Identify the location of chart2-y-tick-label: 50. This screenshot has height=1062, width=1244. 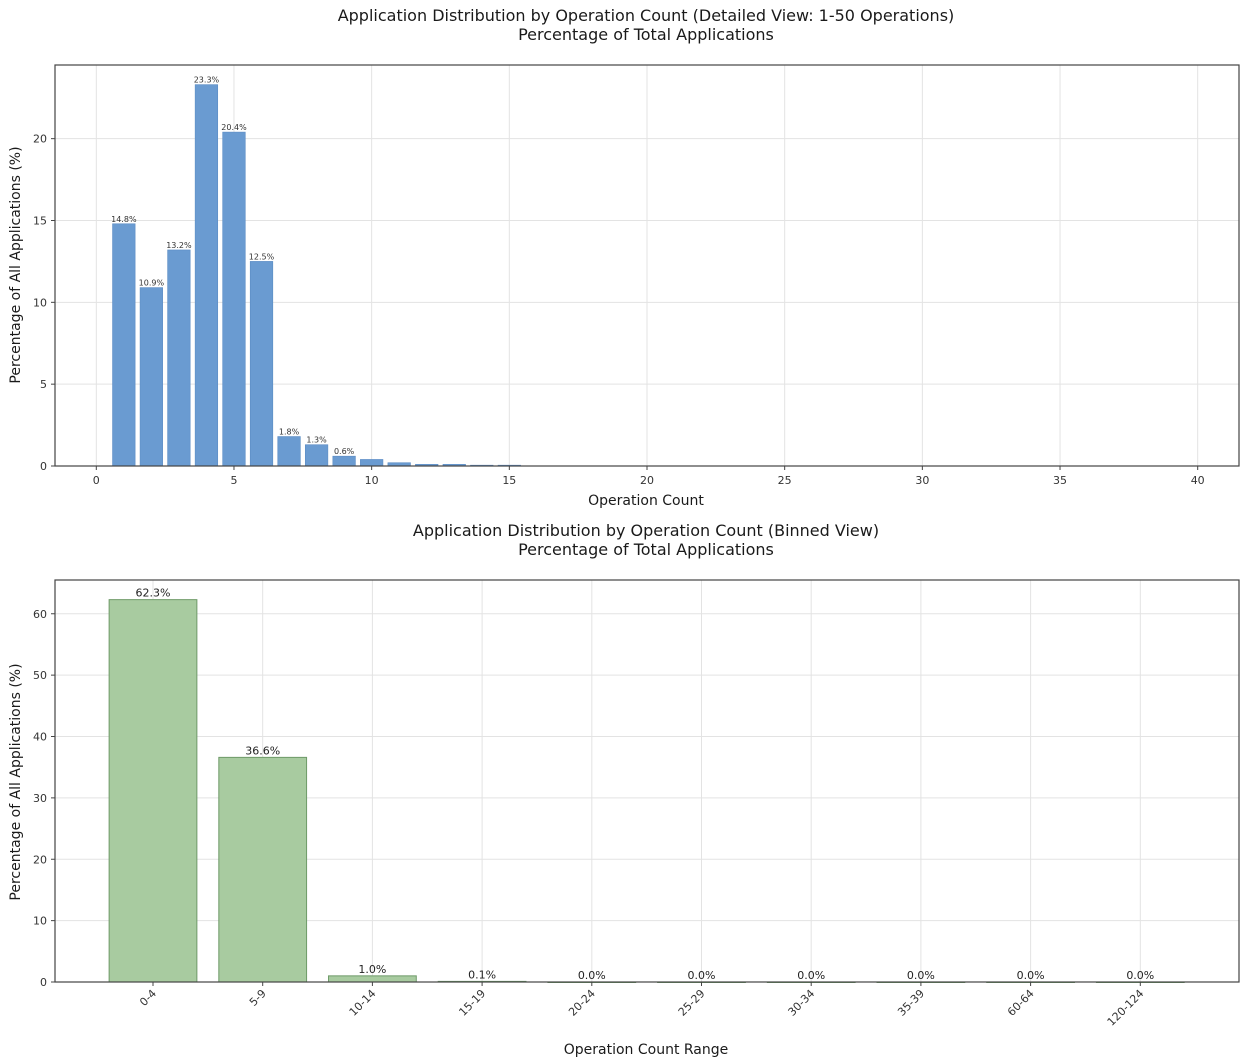
(40, 675).